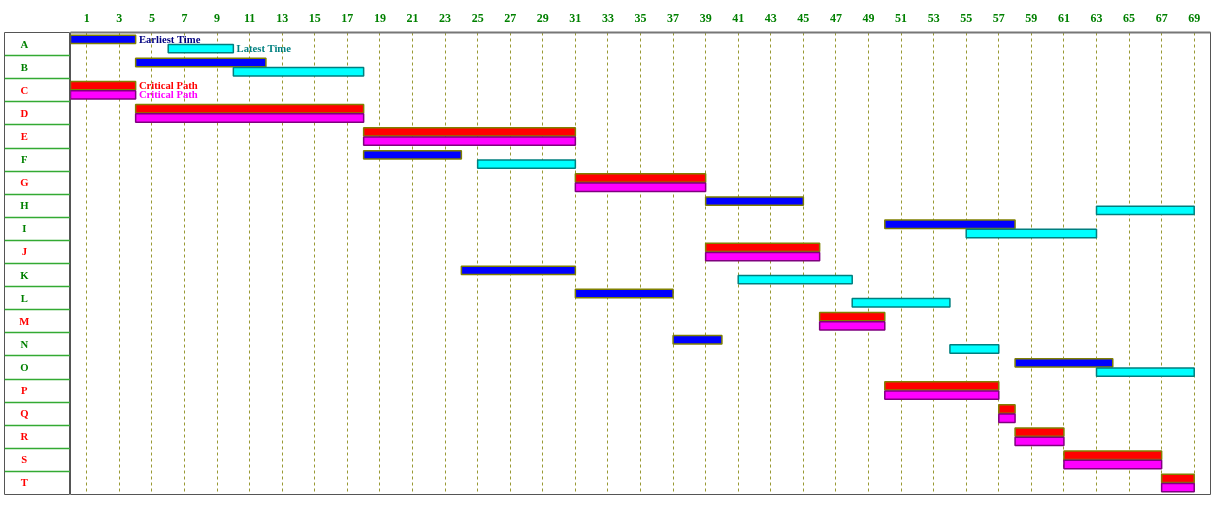 This screenshot has width=1229, height=514. What do you see at coordinates (24, 136) in the screenshot?
I see `y-tick-label: E` at bounding box center [24, 136].